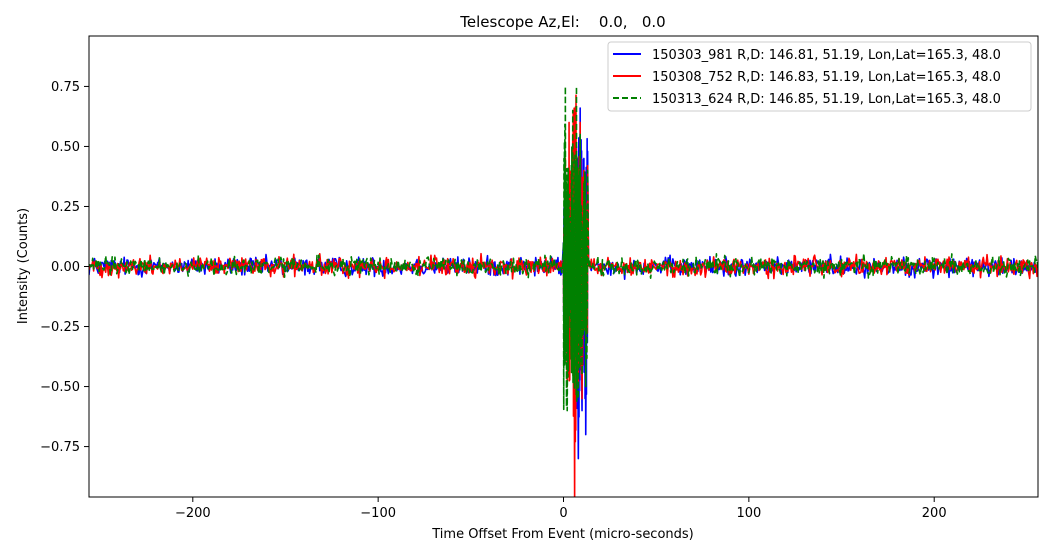 This screenshot has height=557, width=1059. What do you see at coordinates (378, 513) in the screenshot?
I see `x-tick-label: −100` at bounding box center [378, 513].